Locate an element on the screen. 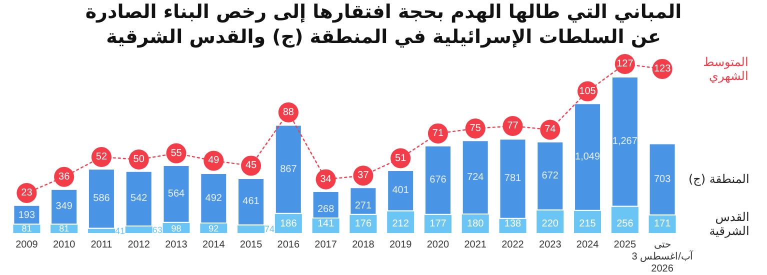  x-tick-label: 2011 is located at coordinates (101, 245).